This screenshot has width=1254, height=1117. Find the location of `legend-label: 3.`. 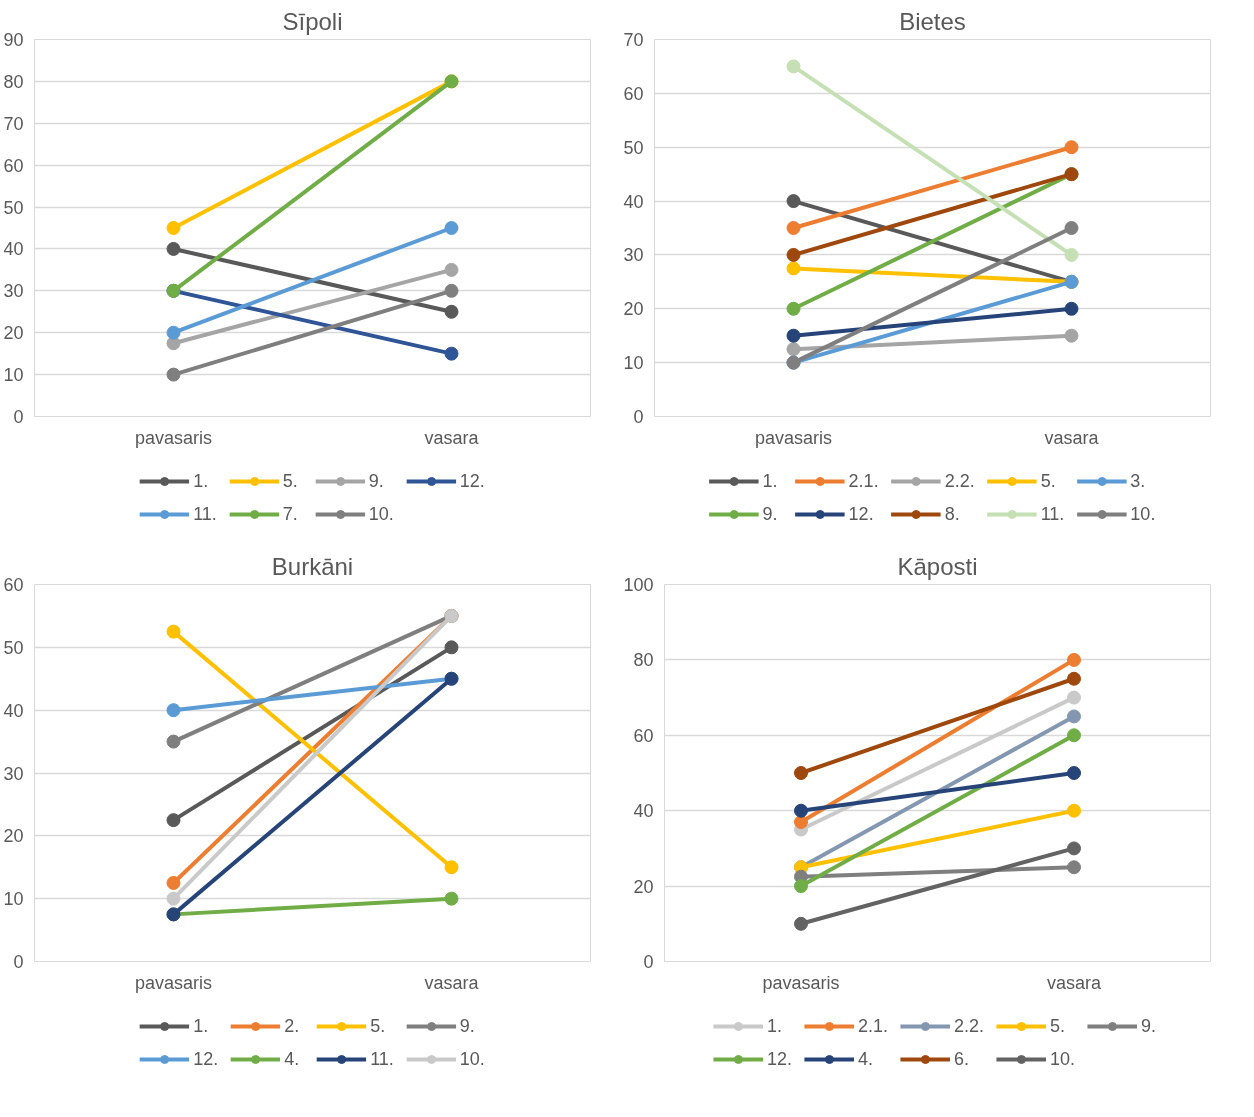

legend-label: 3. is located at coordinates (1138, 481).